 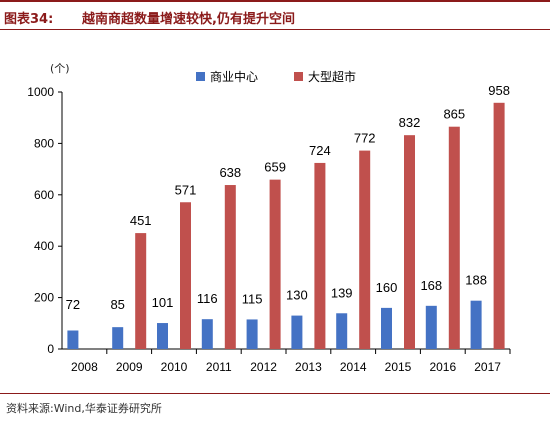 What do you see at coordinates (297, 295) in the screenshot?
I see `data-label: 130` at bounding box center [297, 295].